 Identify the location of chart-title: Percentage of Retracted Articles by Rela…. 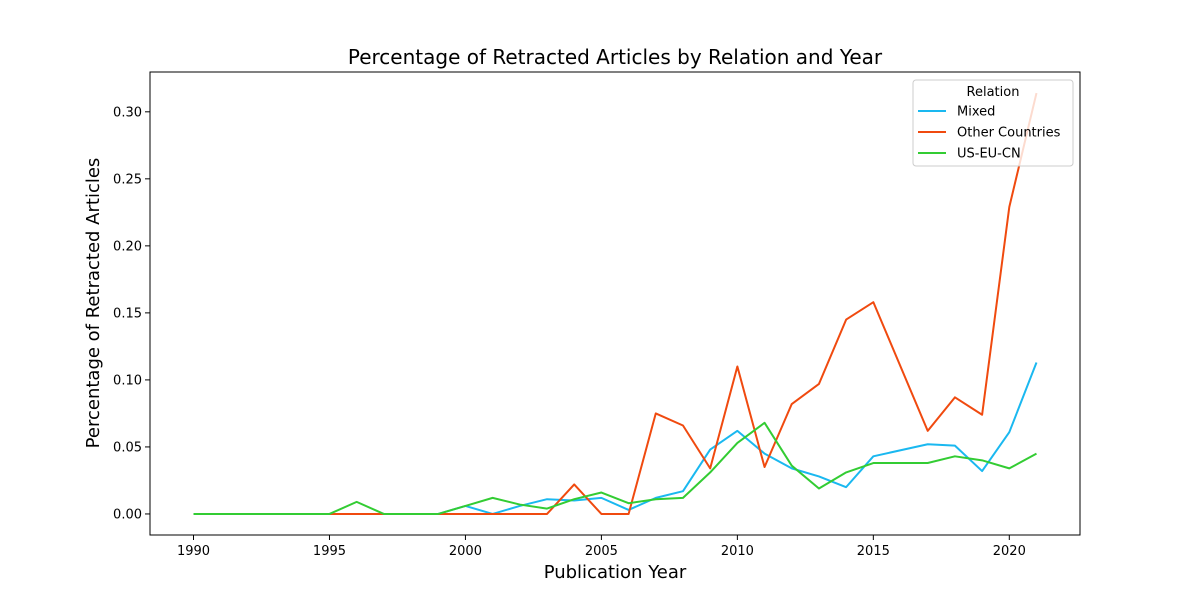
(615, 57).